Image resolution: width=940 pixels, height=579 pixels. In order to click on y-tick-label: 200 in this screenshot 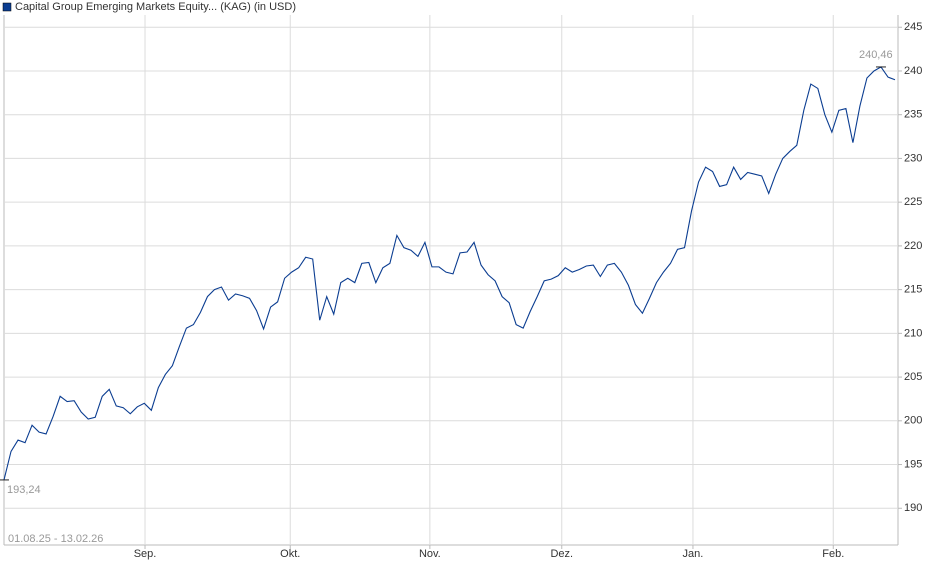, I will do `click(913, 421)`.